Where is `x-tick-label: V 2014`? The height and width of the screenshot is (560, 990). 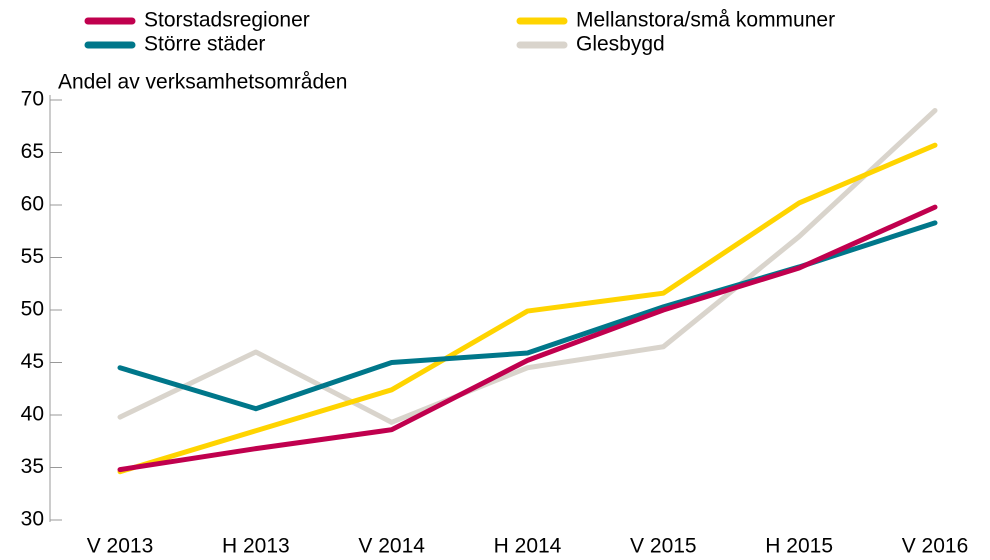
x-tick-label: V 2014 is located at coordinates (391, 546).